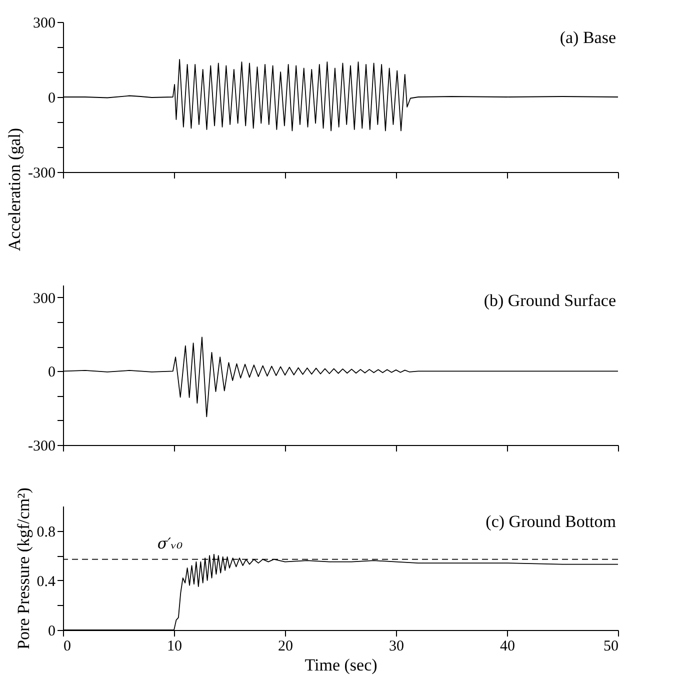 The image size is (682, 688). Describe the element at coordinates (46, 582) in the screenshot. I see `y-tick-label: 0.4` at that location.